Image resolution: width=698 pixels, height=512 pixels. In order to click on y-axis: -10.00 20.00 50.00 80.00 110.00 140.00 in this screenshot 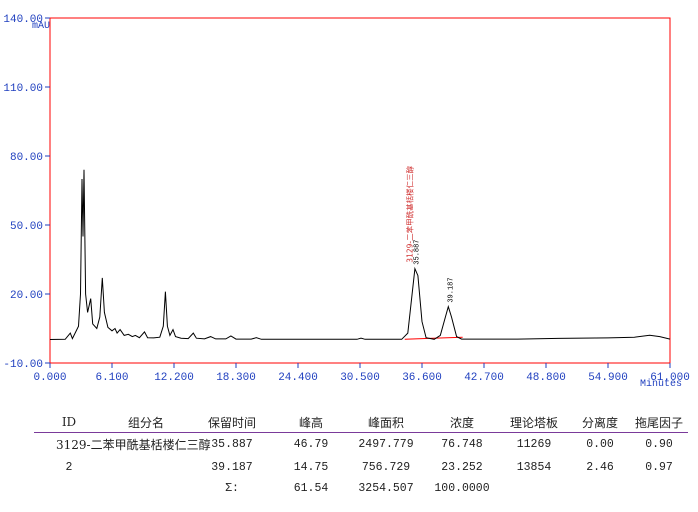, I will do `click(26, 192)`.